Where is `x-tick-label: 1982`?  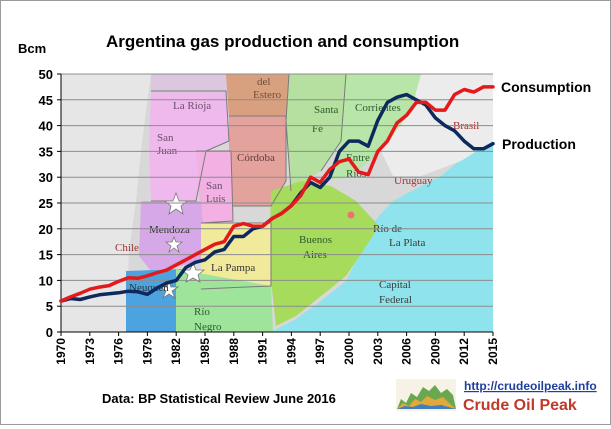
x-tick-label: 1982 is located at coordinates (176, 351).